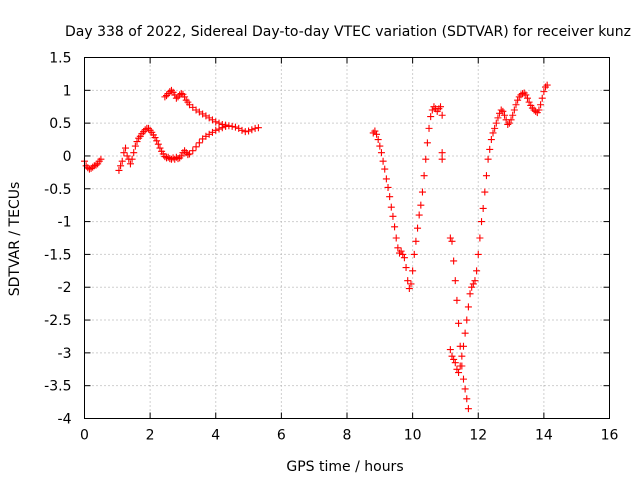  I want to click on y-tick-label: -3.5, so click(57, 387).